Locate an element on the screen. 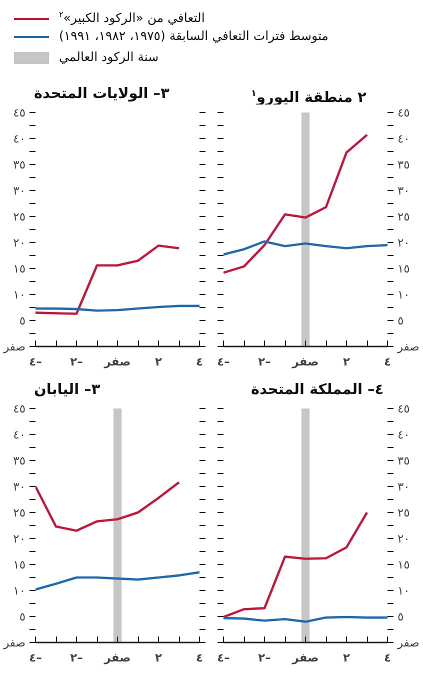 The height and width of the screenshot is (700, 423). legend-label: متوسط فترات التعافي السابقة (١٩٧٥، ١٩٨٢، ١٩٩١) is located at coordinates (193, 35).